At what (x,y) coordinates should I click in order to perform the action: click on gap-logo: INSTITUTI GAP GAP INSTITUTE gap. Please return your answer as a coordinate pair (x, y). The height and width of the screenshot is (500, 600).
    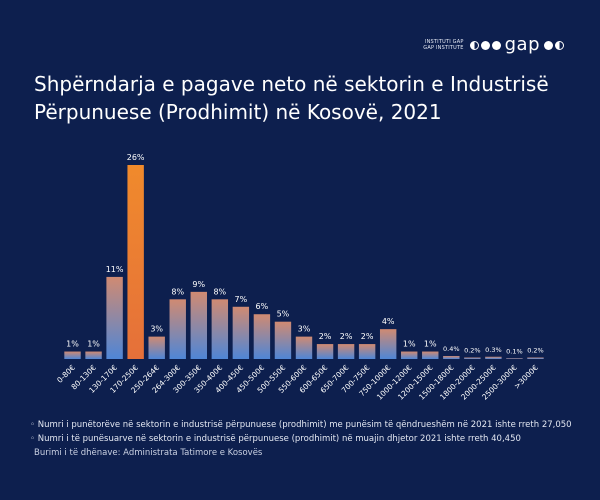
    Looking at the image, I should click on (493, 45).